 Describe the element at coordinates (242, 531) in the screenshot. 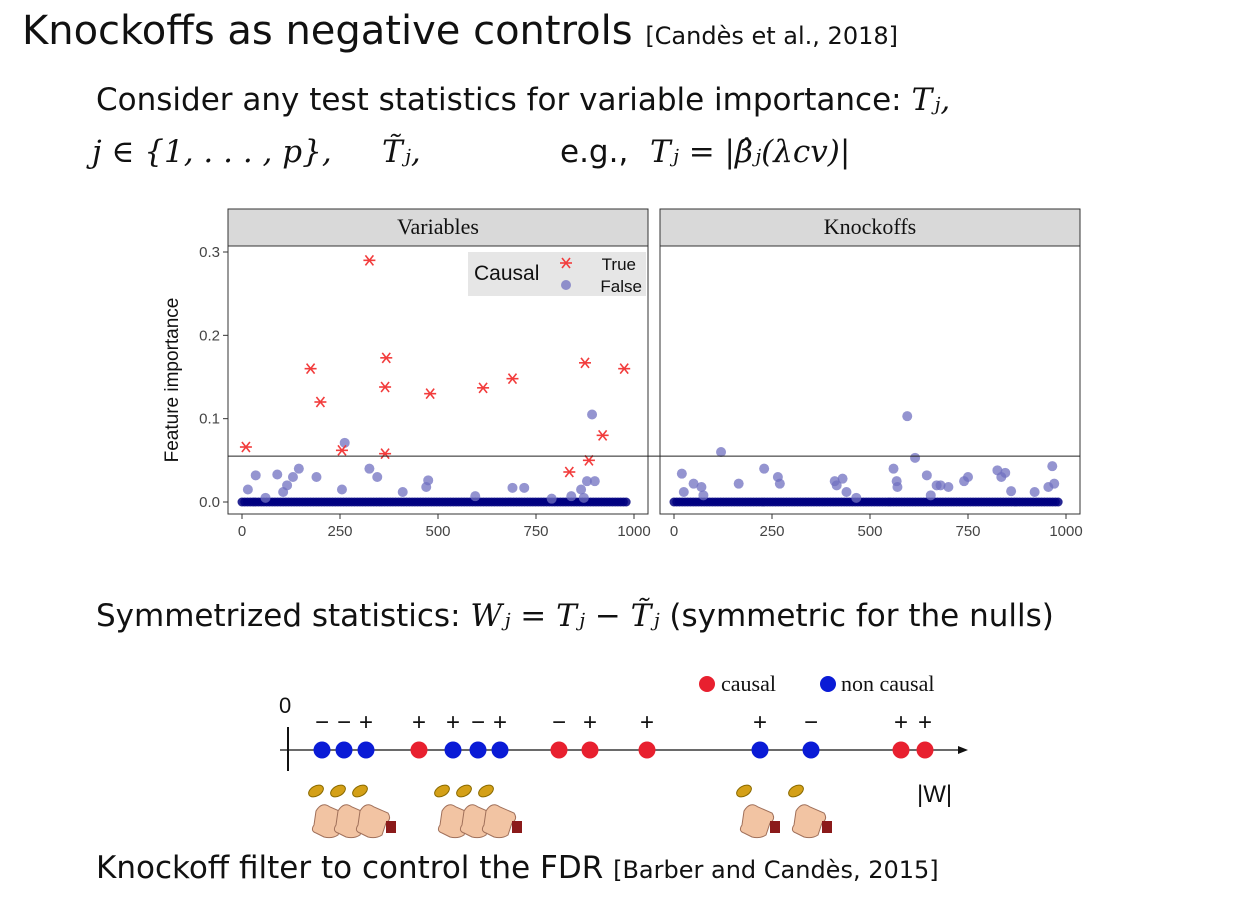

I see `x-tick-label: 0` at that location.